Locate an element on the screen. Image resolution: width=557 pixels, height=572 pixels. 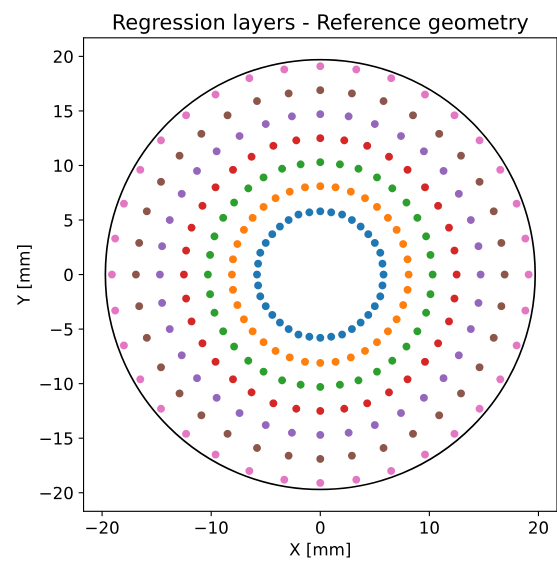
y-tick-label: −5 is located at coordinates (61, 329).